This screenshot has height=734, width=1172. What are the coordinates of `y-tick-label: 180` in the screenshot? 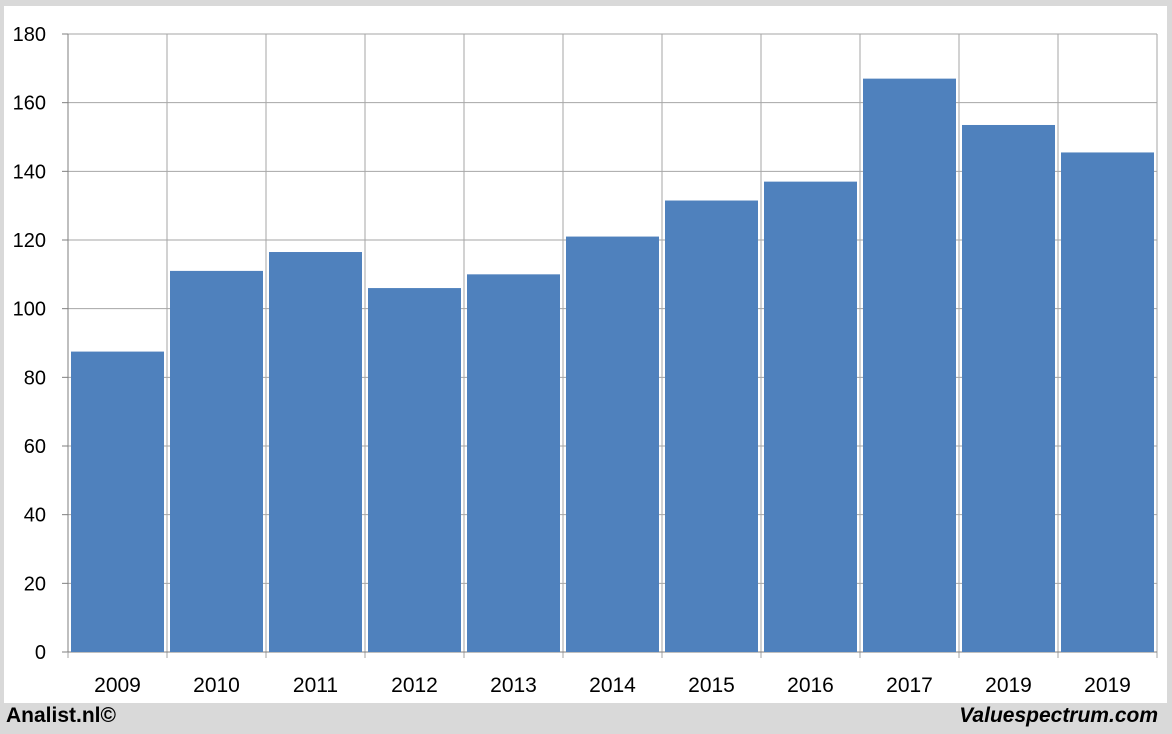 It's located at (29, 35).